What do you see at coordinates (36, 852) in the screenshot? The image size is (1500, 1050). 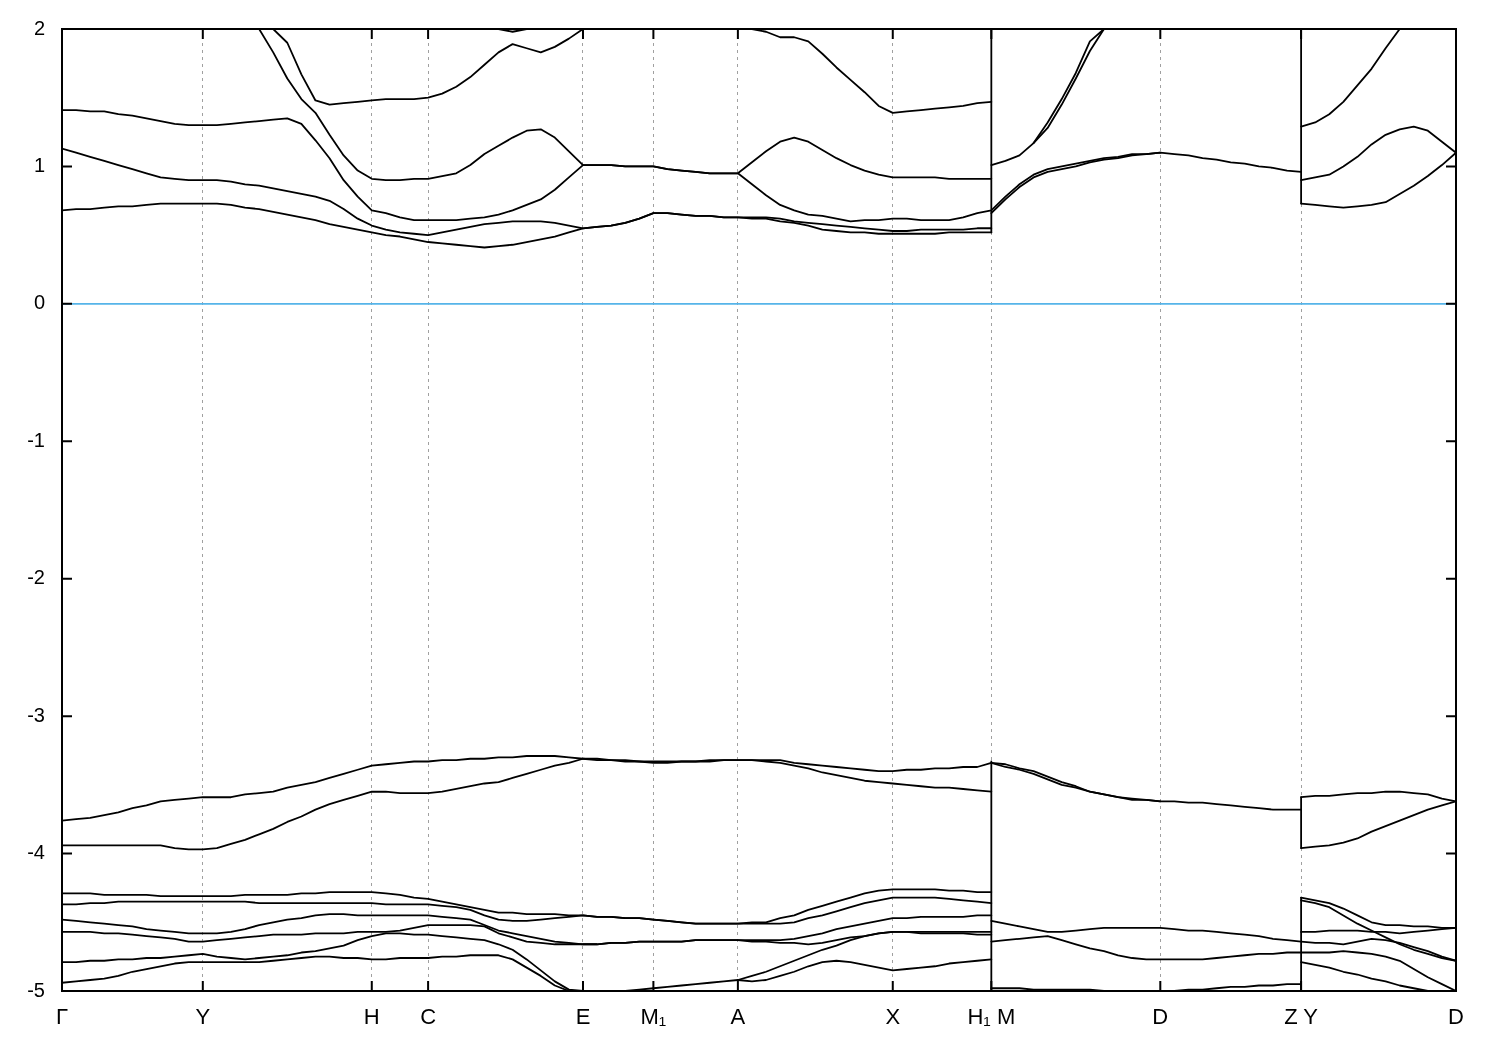 I see `y-tick-label: -4` at bounding box center [36, 852].